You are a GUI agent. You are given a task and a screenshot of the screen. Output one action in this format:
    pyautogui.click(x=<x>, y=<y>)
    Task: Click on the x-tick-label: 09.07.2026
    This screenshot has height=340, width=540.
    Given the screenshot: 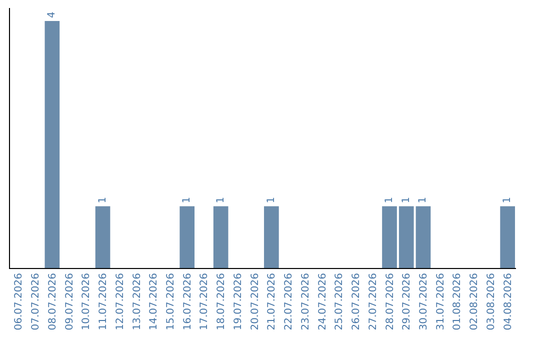 What is the action you would take?
    pyautogui.click(x=70, y=301)
    